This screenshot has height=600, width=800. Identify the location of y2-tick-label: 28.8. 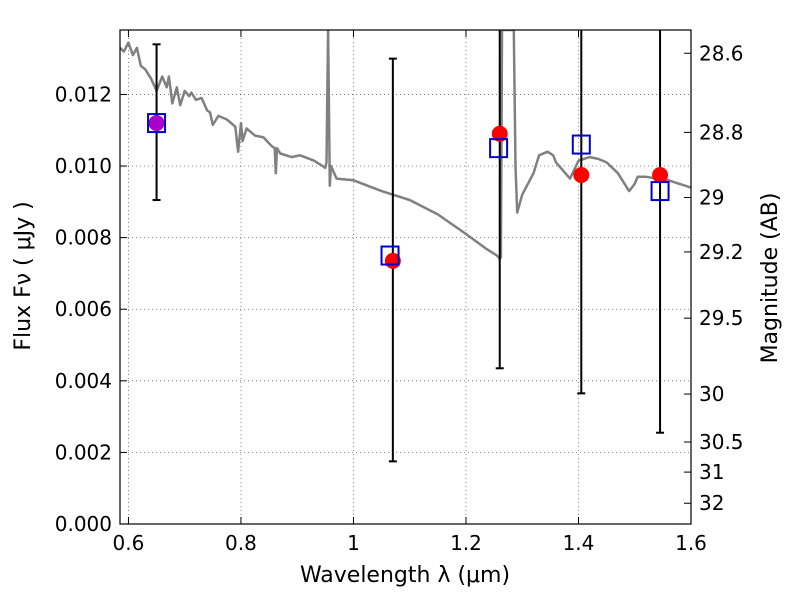
(721, 132).